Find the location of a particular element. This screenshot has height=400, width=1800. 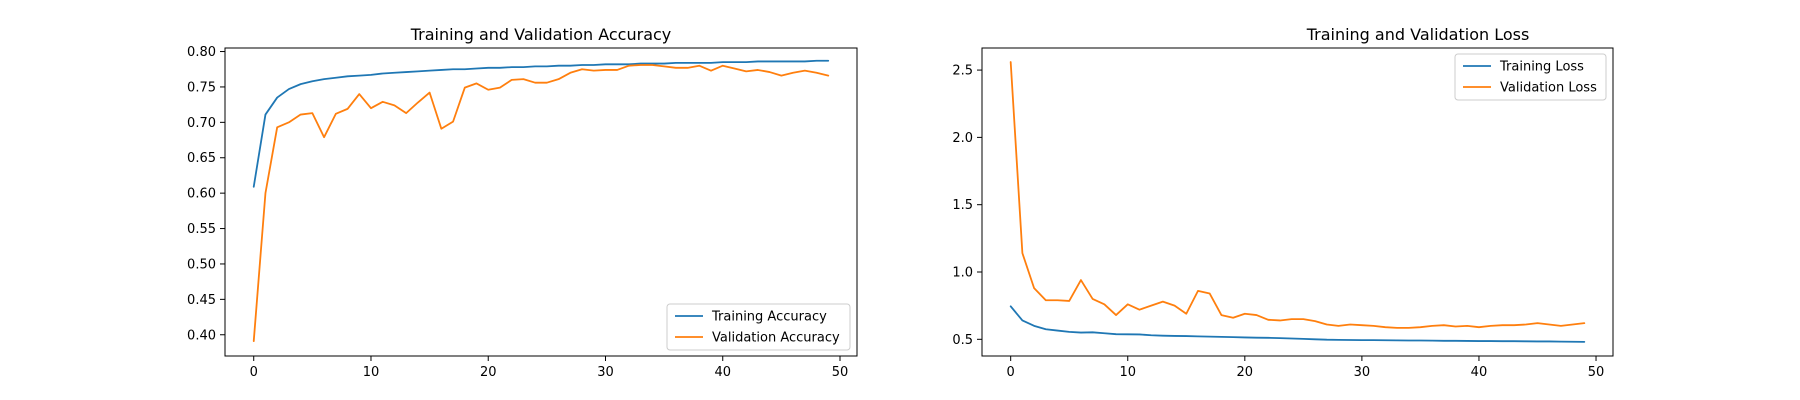

loss-x-axis: 0 10 20 30 40 50 is located at coordinates (1306, 368).